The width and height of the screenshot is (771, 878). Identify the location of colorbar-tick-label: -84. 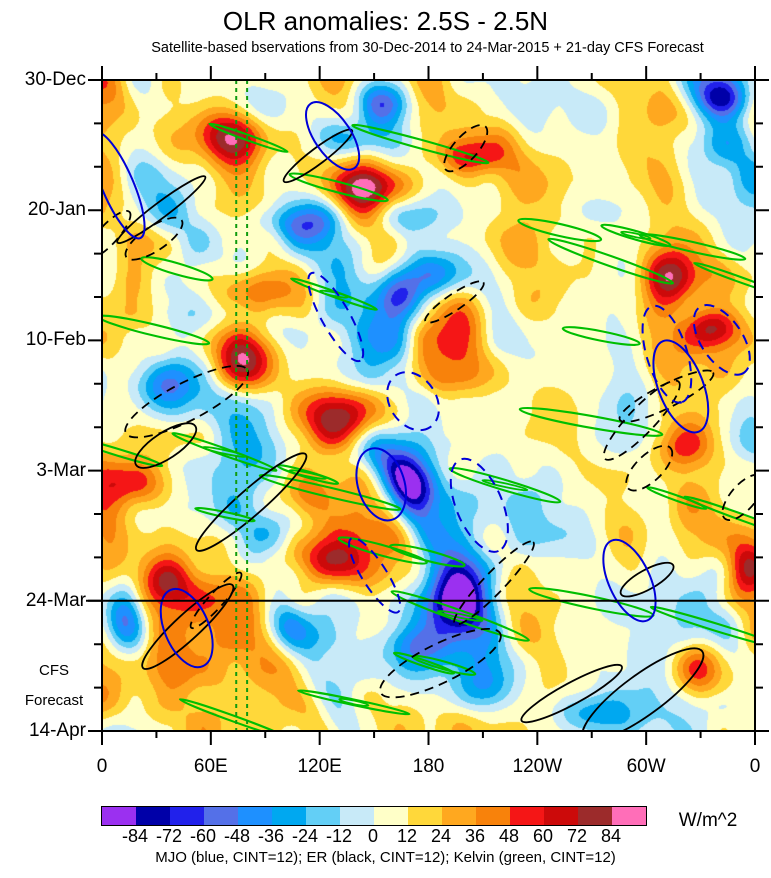
(135, 836).